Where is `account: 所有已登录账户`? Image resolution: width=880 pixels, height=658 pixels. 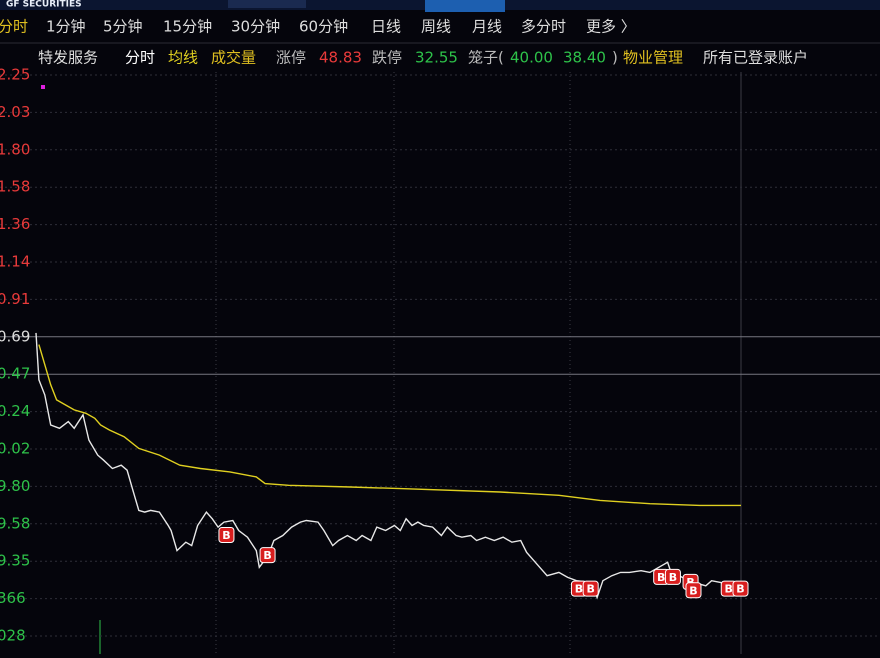
account: 所有已登录账户 is located at coordinates (755, 58).